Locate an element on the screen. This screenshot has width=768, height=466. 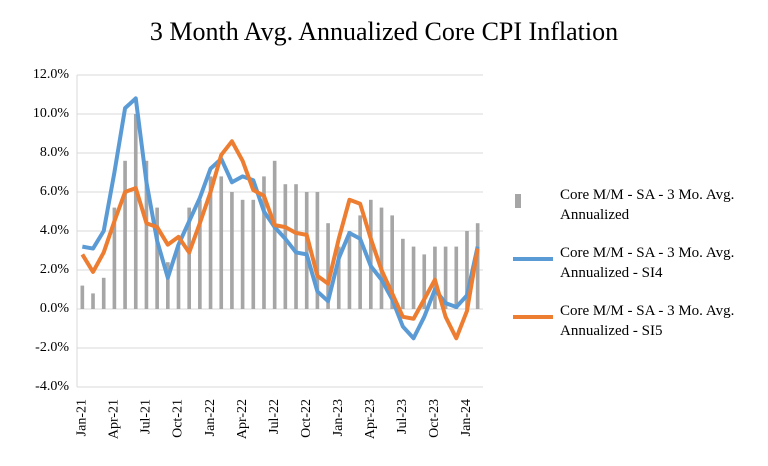
legend-swatch-bar is located at coordinates (518, 201).